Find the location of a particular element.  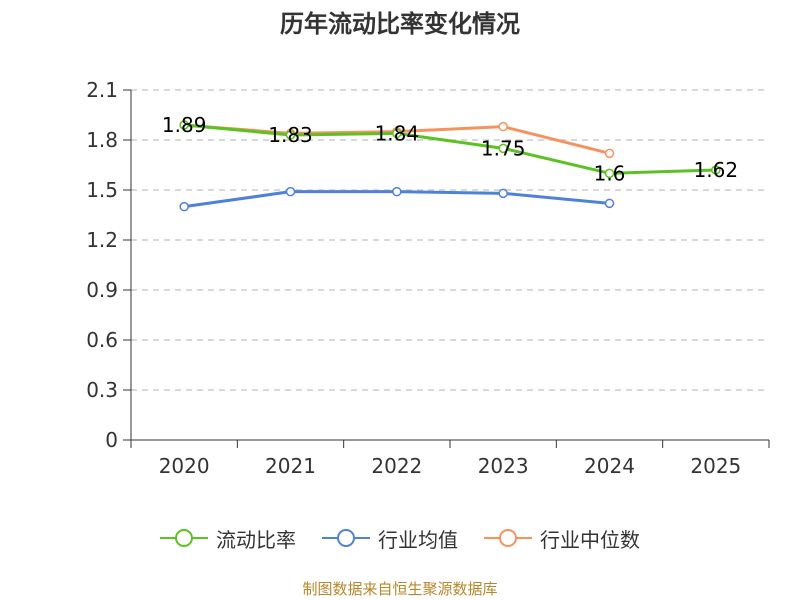

y-tick-label: 1.8 is located at coordinates (102, 140).